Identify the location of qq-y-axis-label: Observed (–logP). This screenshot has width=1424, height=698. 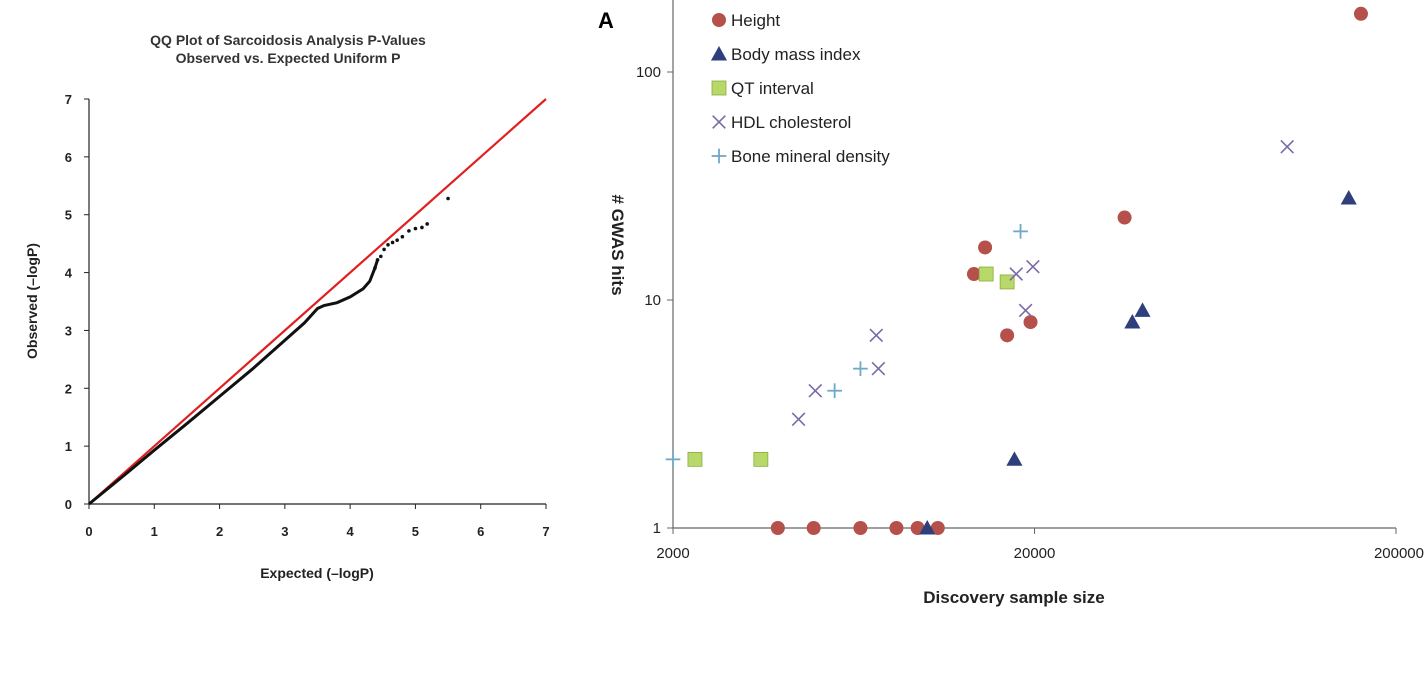
(32, 301).